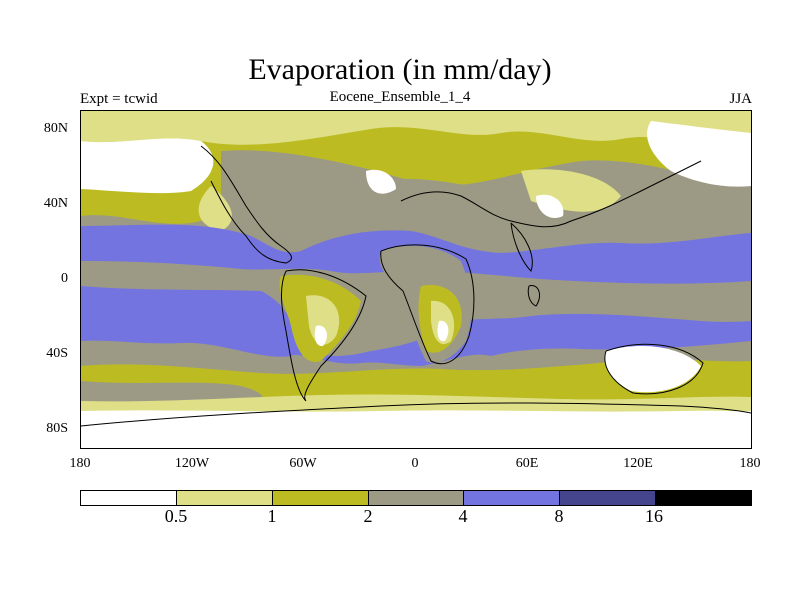 Image resolution: width=800 pixels, height=600 pixels. Describe the element at coordinates (550, 206) in the screenshot. I see `white-east-asia` at that location.